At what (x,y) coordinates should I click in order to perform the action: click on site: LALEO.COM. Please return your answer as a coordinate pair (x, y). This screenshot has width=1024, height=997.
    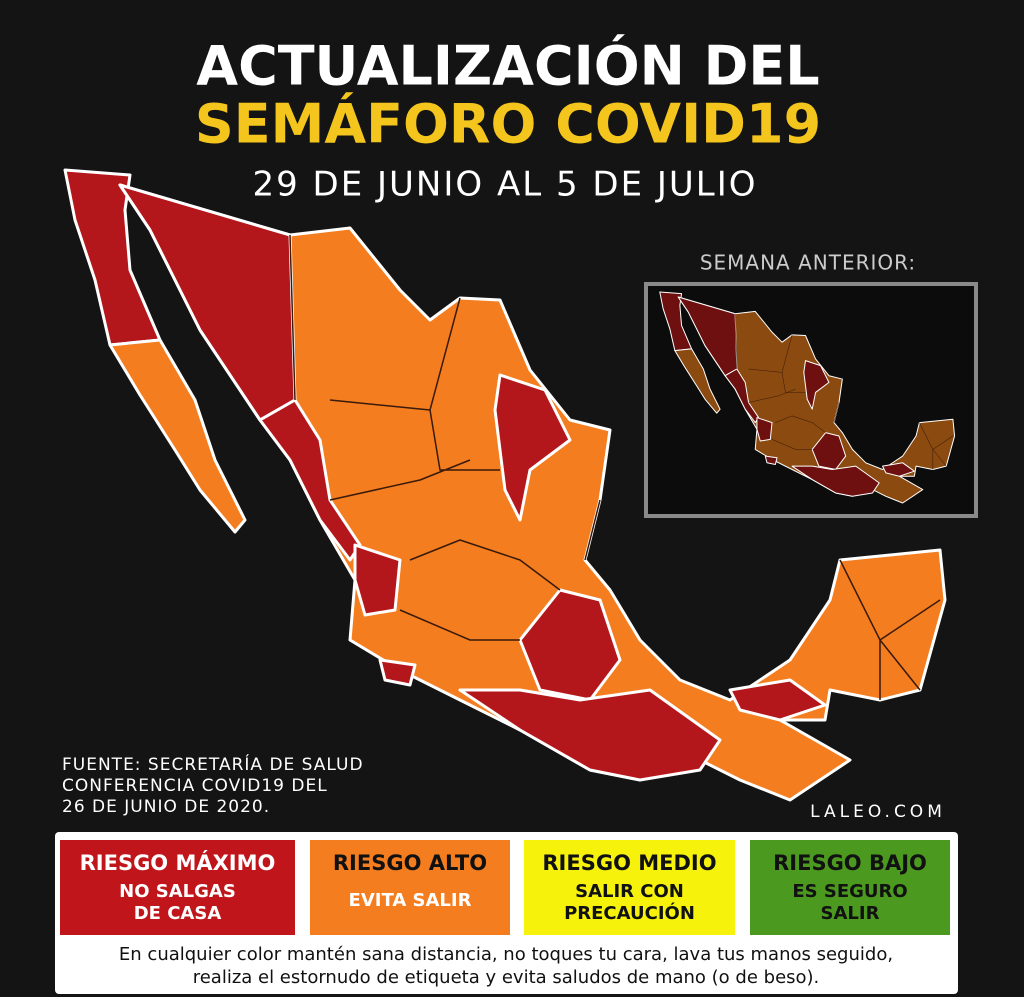
    Looking at the image, I should click on (878, 812).